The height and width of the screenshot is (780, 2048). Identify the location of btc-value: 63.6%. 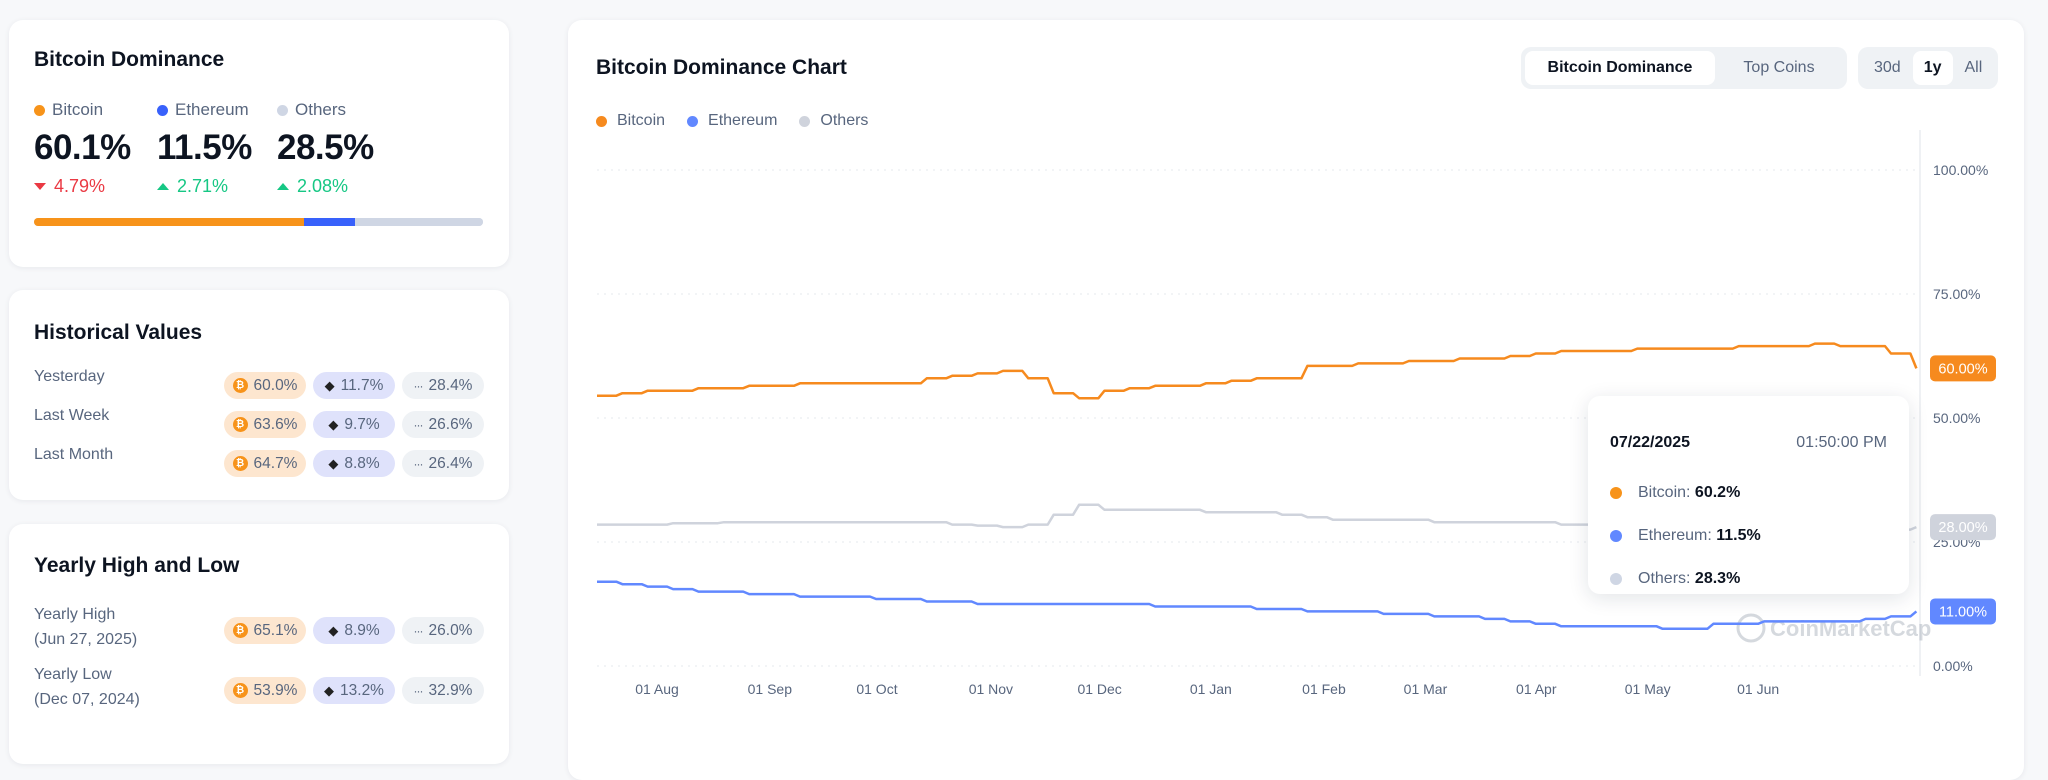
(275, 424).